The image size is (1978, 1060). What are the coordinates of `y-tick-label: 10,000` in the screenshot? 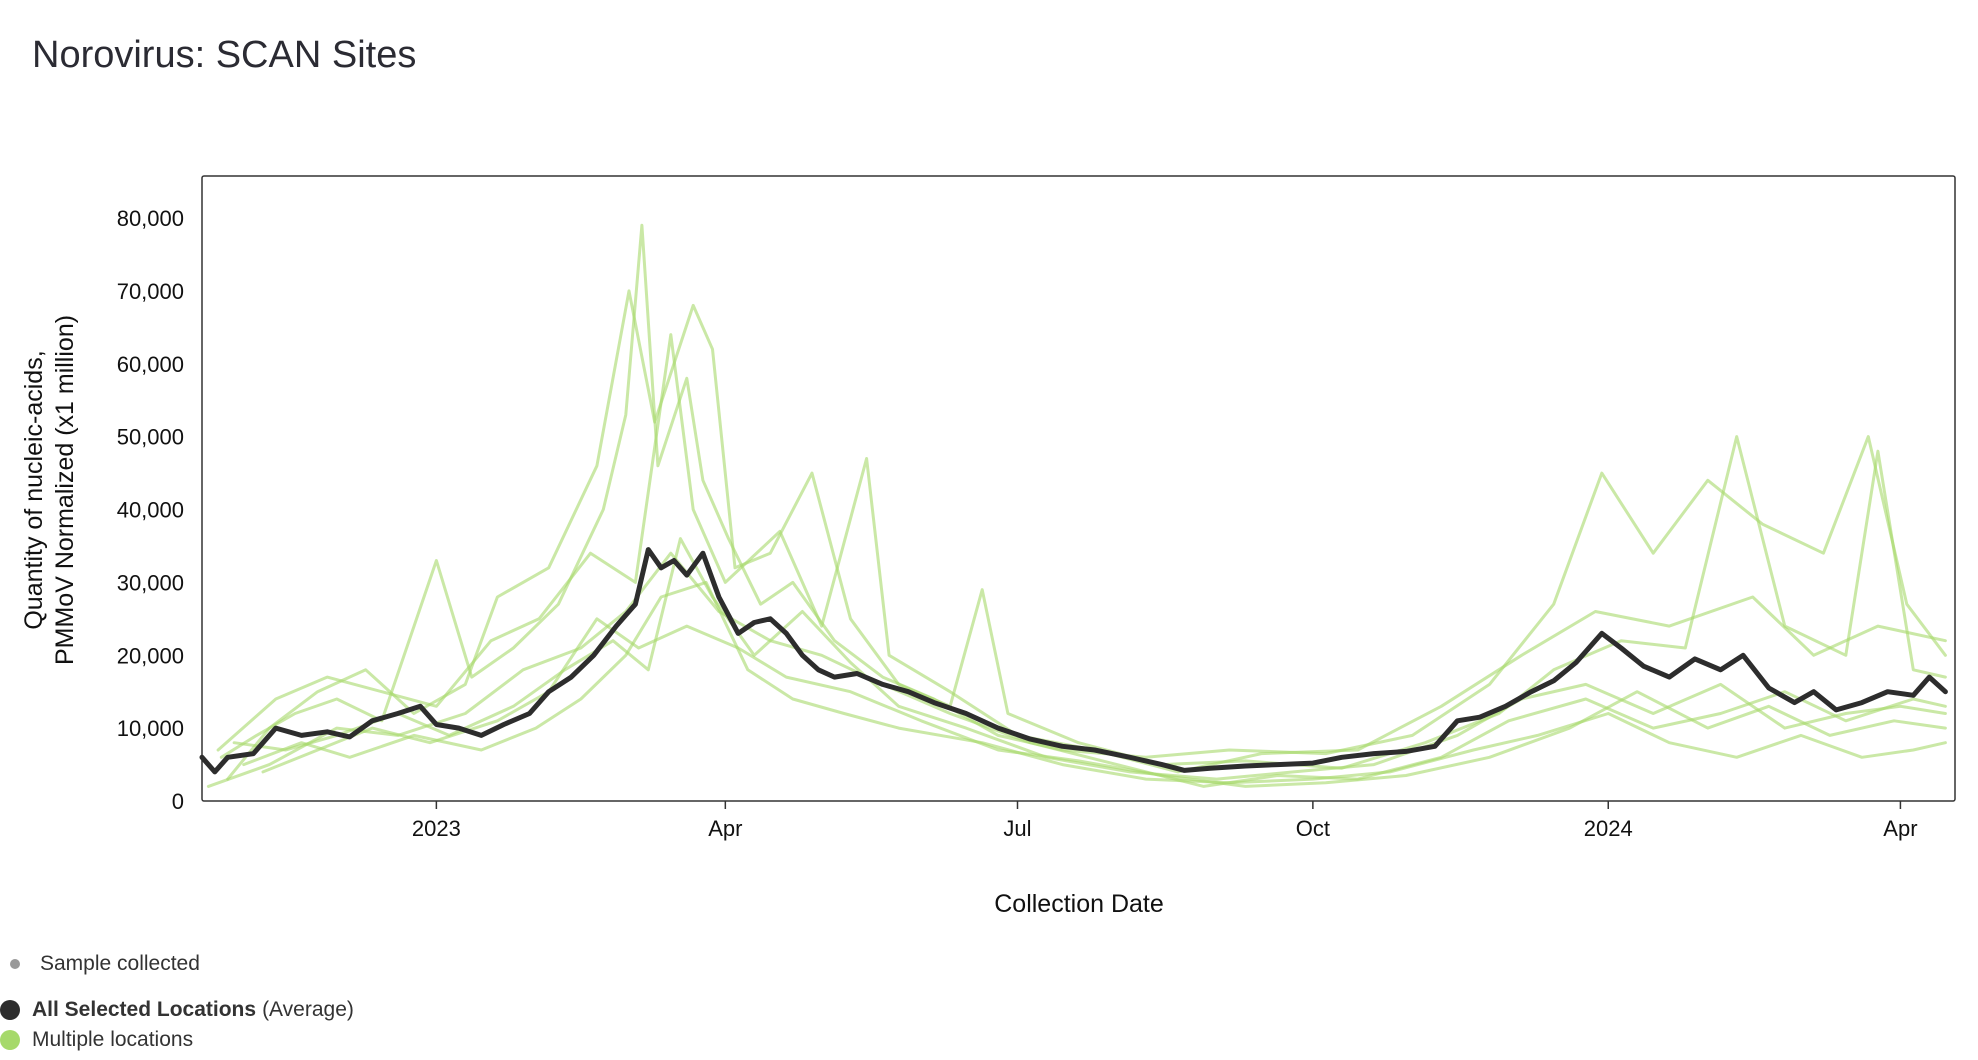 It's located at (150, 728).